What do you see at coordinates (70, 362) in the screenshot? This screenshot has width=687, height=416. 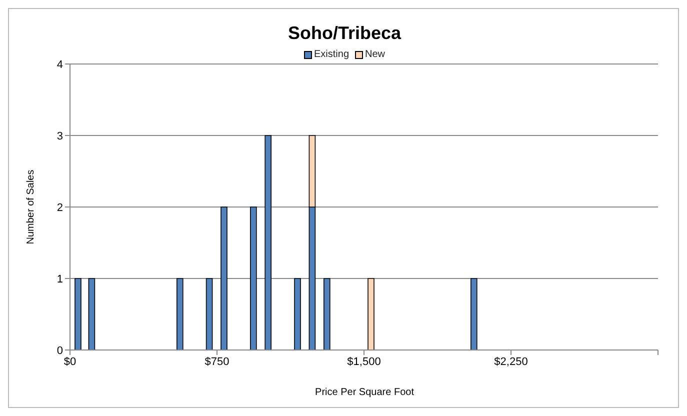 I see `x-tick-label: $0` at bounding box center [70, 362].